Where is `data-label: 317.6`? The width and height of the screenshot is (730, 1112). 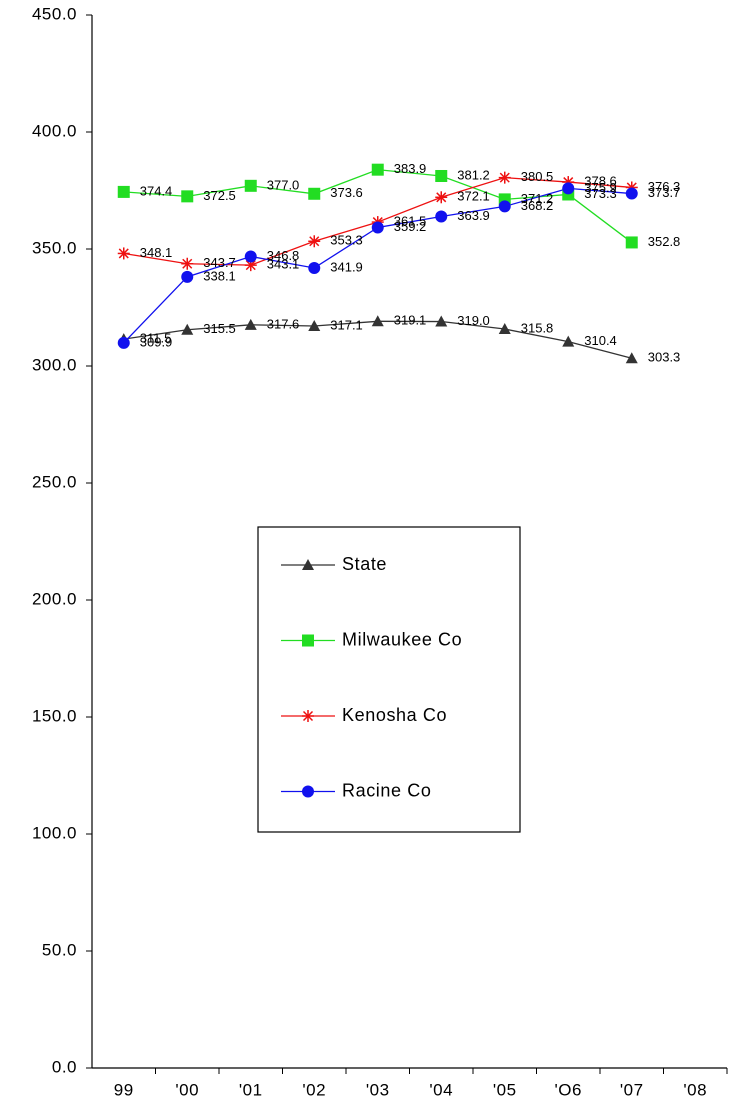 data-label: 317.6 is located at coordinates (283, 323).